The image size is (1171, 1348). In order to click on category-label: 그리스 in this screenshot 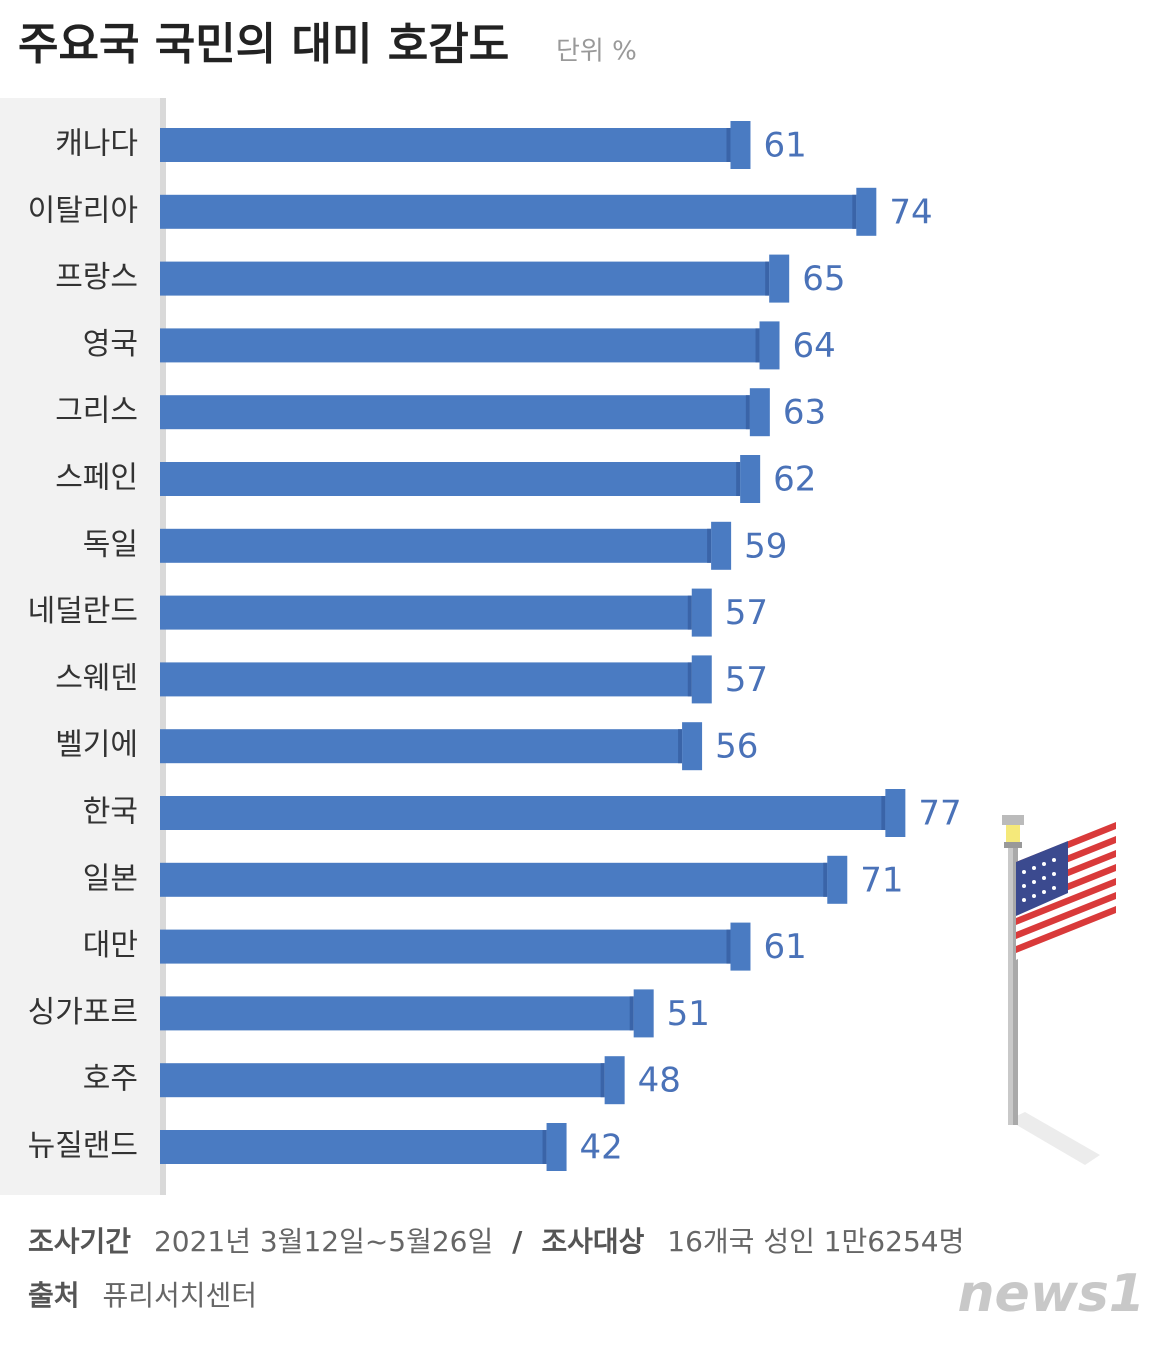, I will do `click(96, 411)`.